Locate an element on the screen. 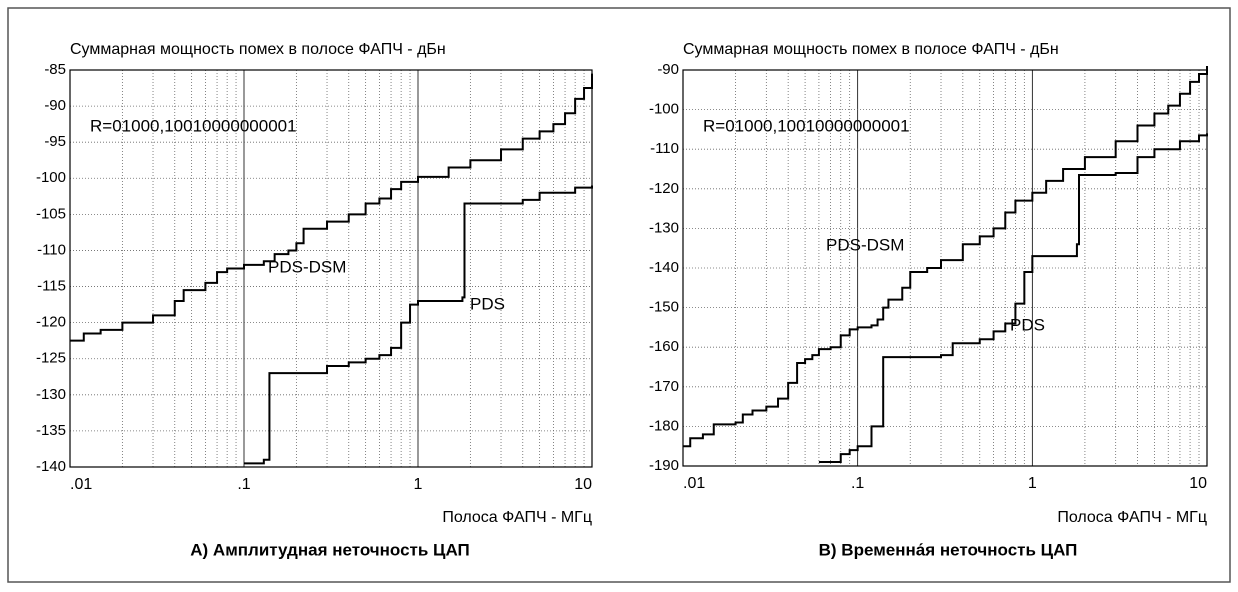 The width and height of the screenshot is (1238, 592). y-tick-label: -170 is located at coordinates (664, 386).